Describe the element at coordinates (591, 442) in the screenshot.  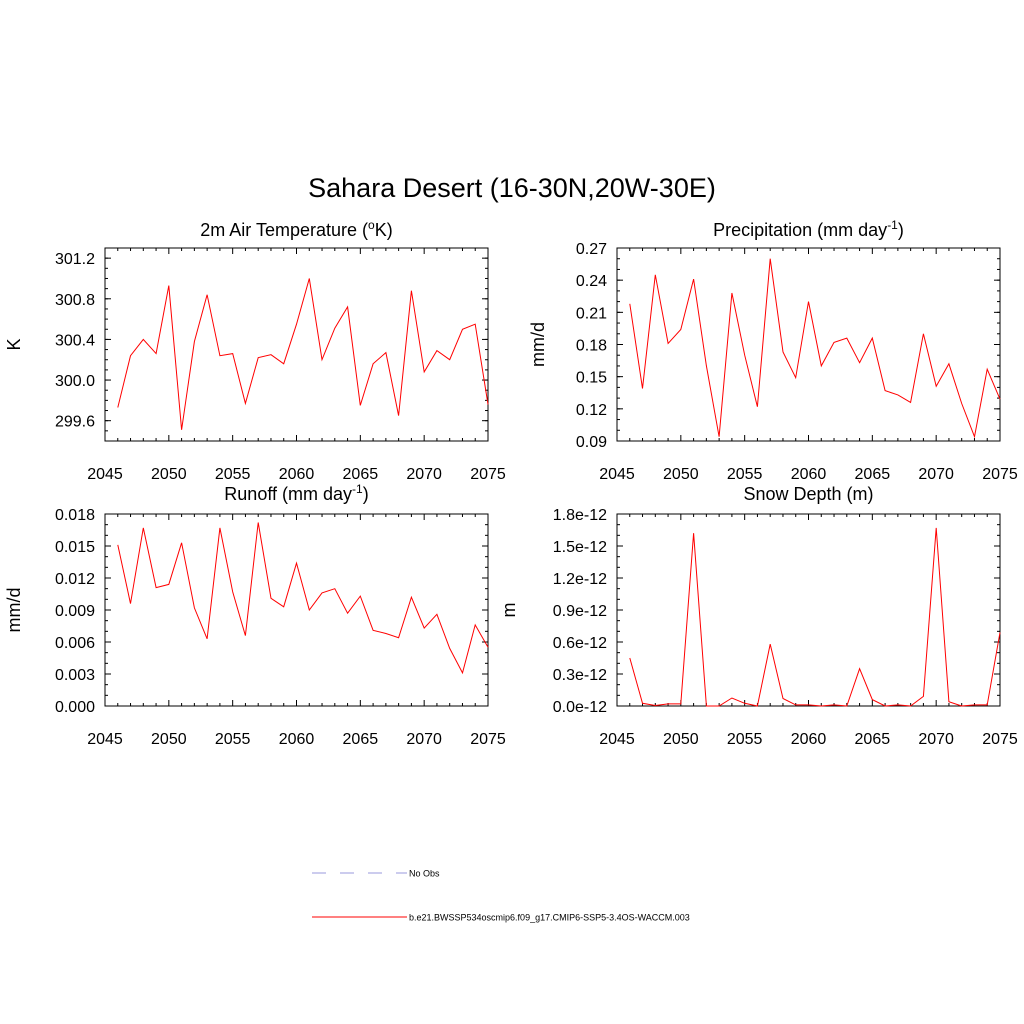
I see `y-tick-label: 0.09` at that location.